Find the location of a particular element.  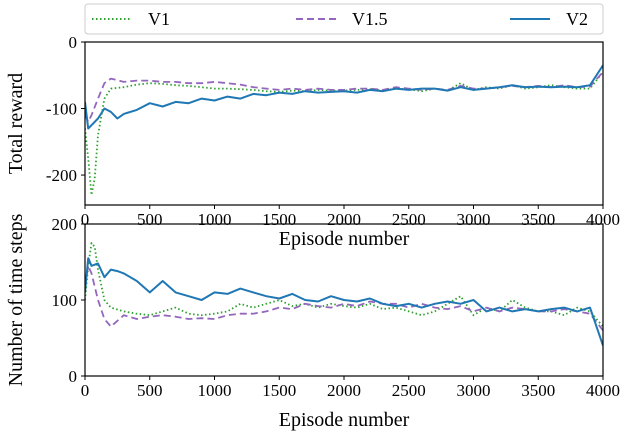

legend: V1 V1.5 V2 is located at coordinates (344, 19).